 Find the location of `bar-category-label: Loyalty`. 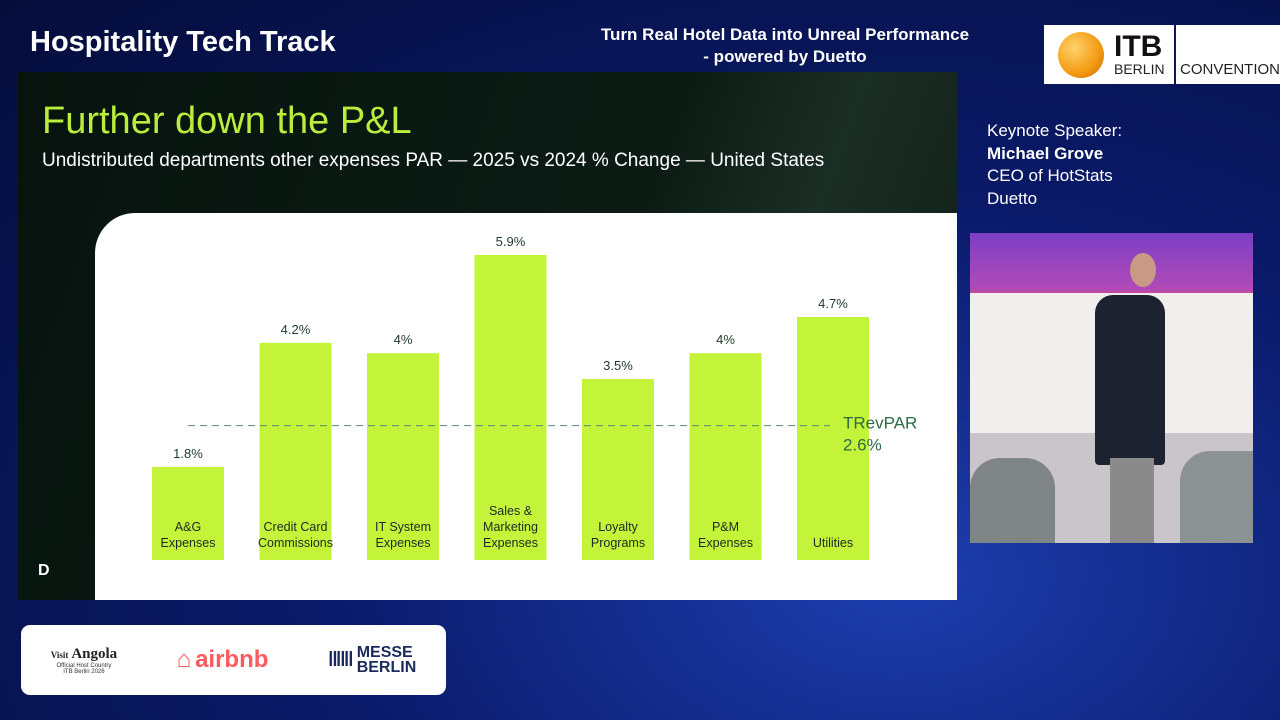

bar-category-label: Loyalty is located at coordinates (618, 527).